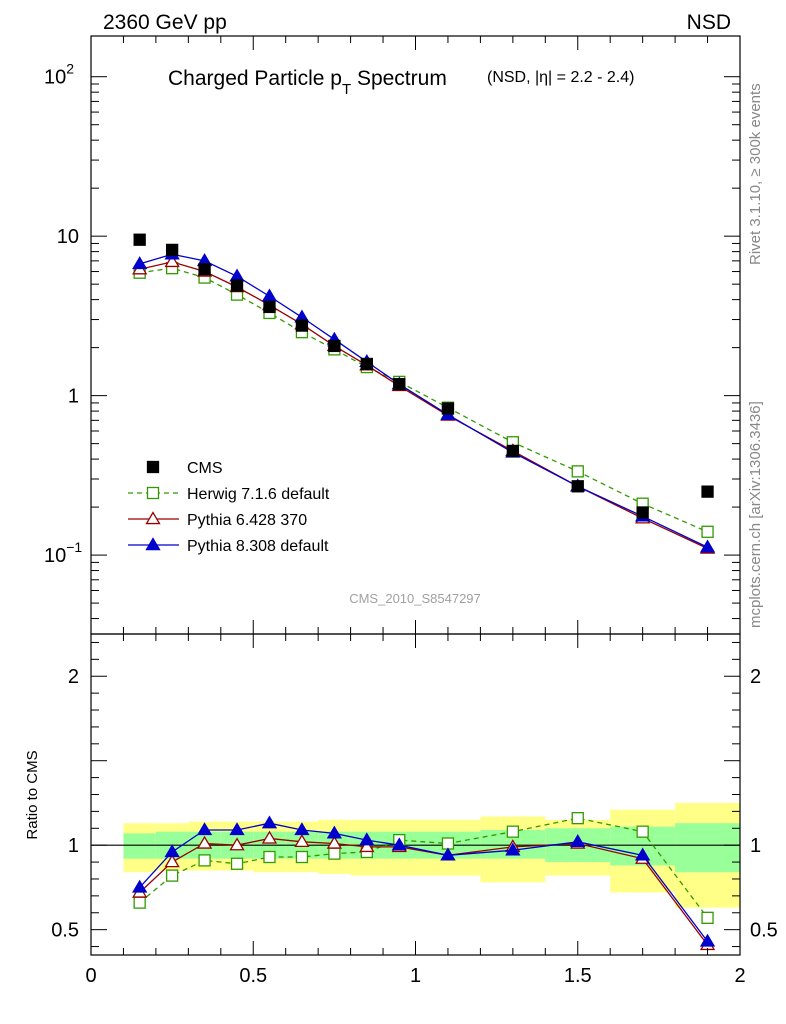  I want to click on ratio-y-tick-label-left: 2, so click(73, 677).